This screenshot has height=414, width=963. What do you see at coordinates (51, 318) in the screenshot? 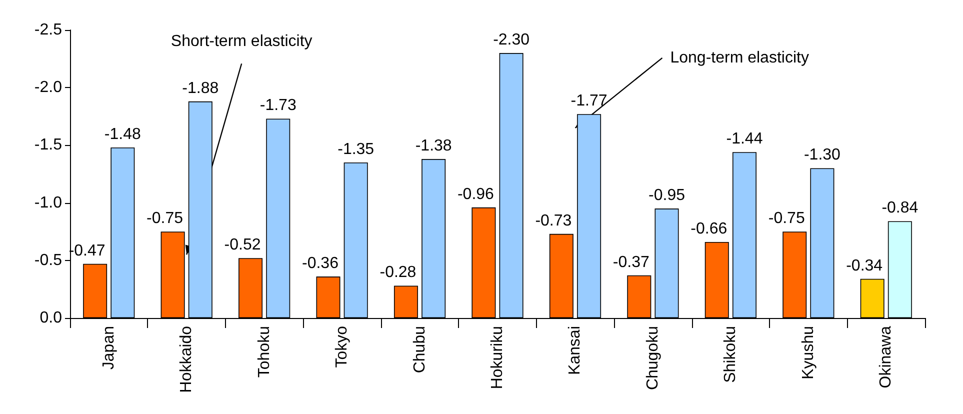
I see `y-tick-label: 0.0` at bounding box center [51, 318].